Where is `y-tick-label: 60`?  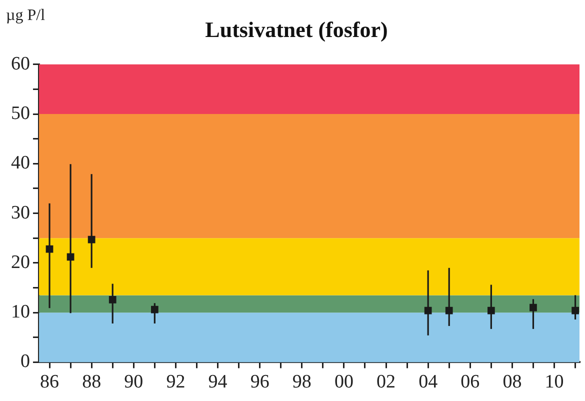
y-tick-label: 60 is located at coordinates (20, 63).